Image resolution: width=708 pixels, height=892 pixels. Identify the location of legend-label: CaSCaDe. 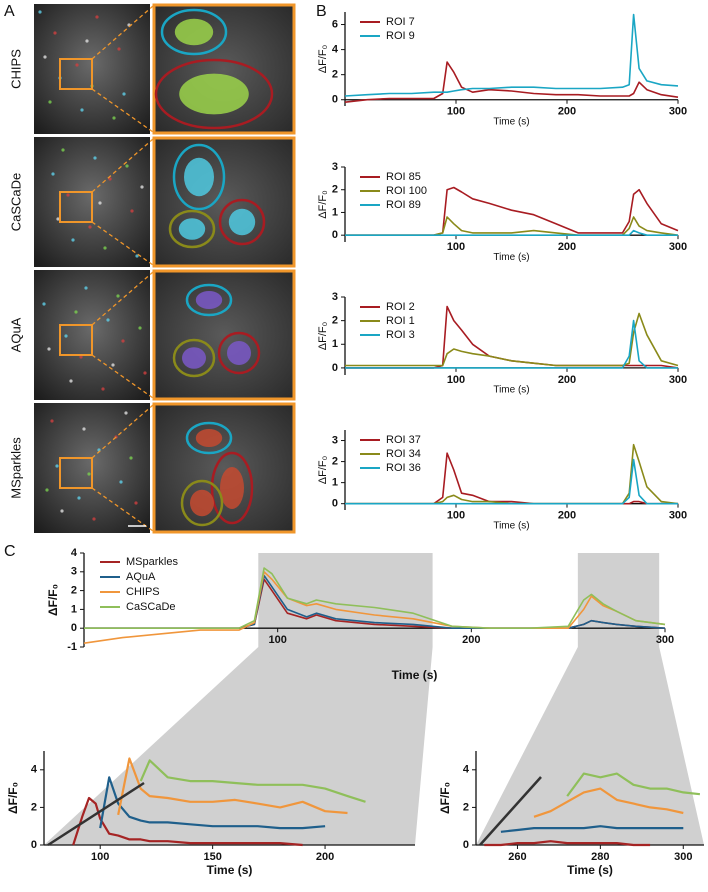
(151, 607).